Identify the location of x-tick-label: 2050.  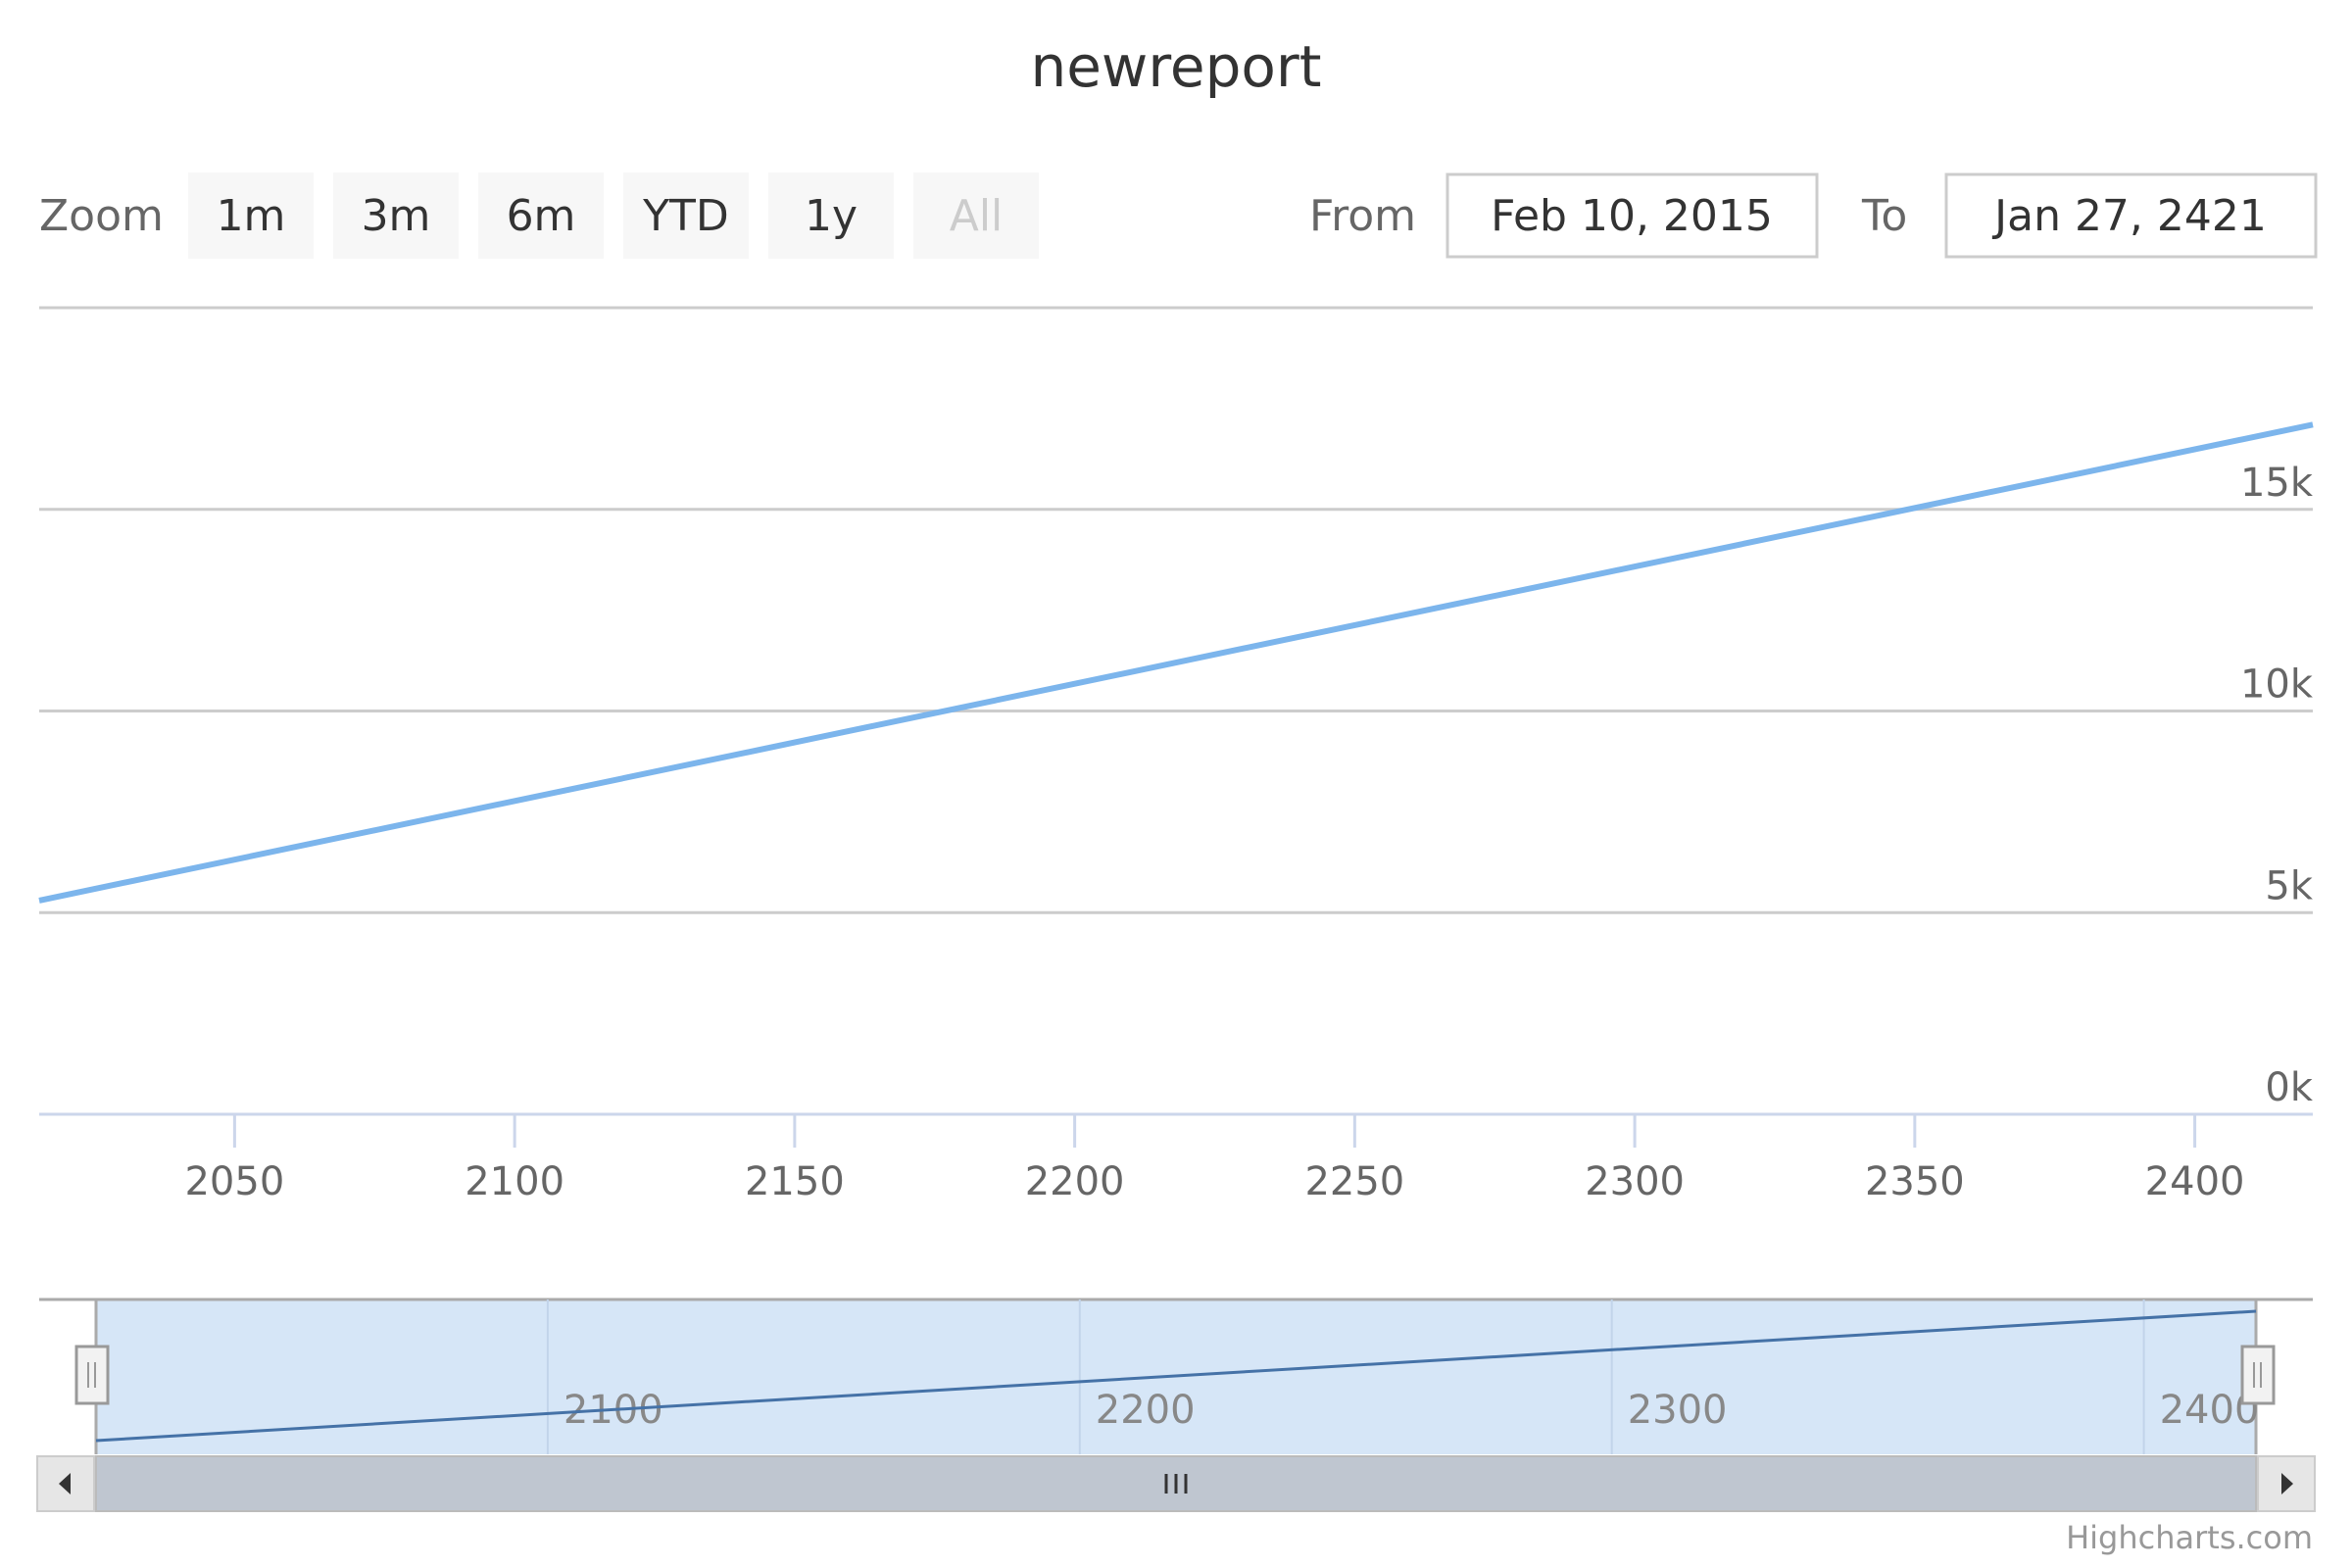
(234, 1181).